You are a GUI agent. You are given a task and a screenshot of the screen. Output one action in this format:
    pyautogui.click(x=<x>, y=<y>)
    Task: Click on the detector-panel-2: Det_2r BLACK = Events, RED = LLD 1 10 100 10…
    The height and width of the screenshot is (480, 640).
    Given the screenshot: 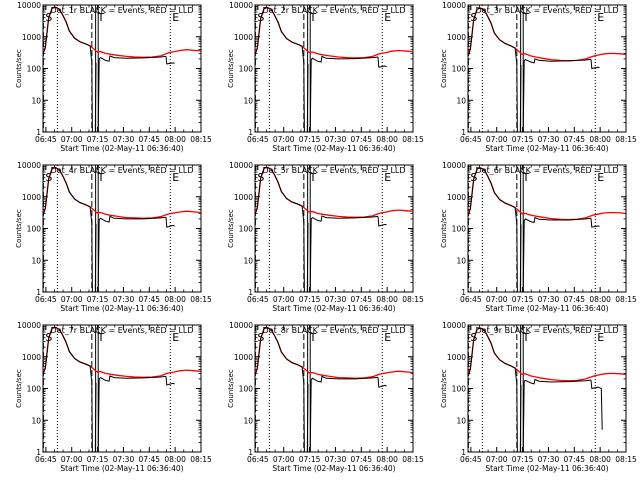 What is the action you would take?
    pyautogui.click(x=325, y=77)
    